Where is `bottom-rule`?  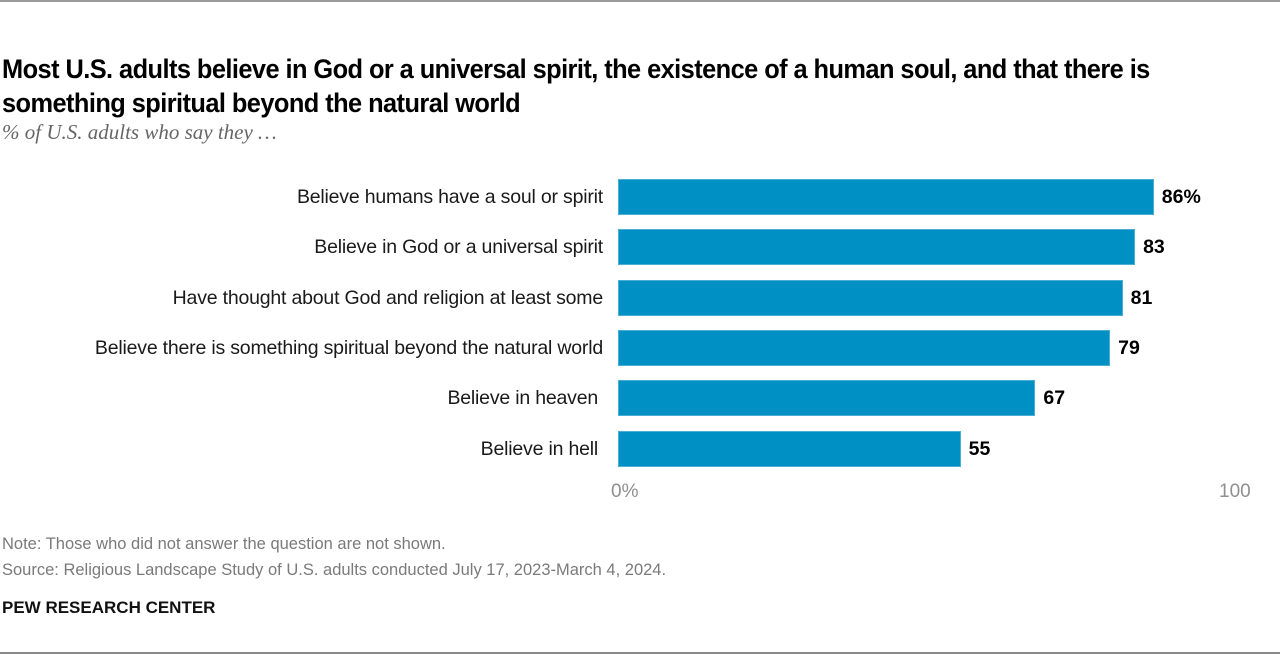
bottom-rule is located at coordinates (640, 653).